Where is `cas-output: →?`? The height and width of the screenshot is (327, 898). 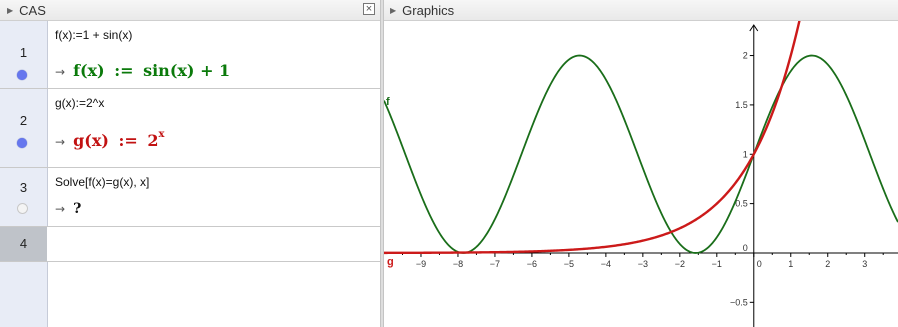
cas-output: →? is located at coordinates (68, 209).